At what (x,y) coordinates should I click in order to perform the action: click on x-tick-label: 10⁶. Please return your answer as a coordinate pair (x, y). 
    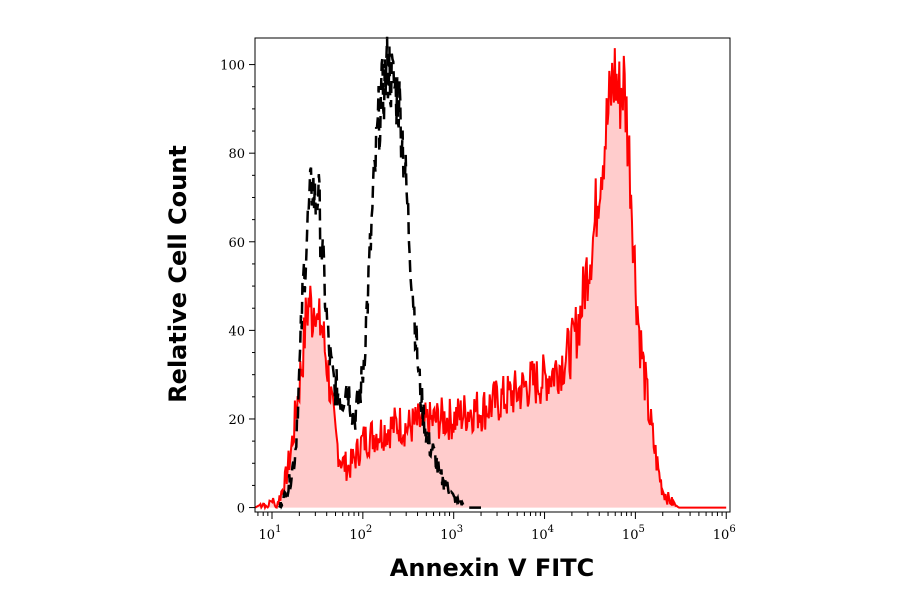
    Looking at the image, I should click on (724, 533).